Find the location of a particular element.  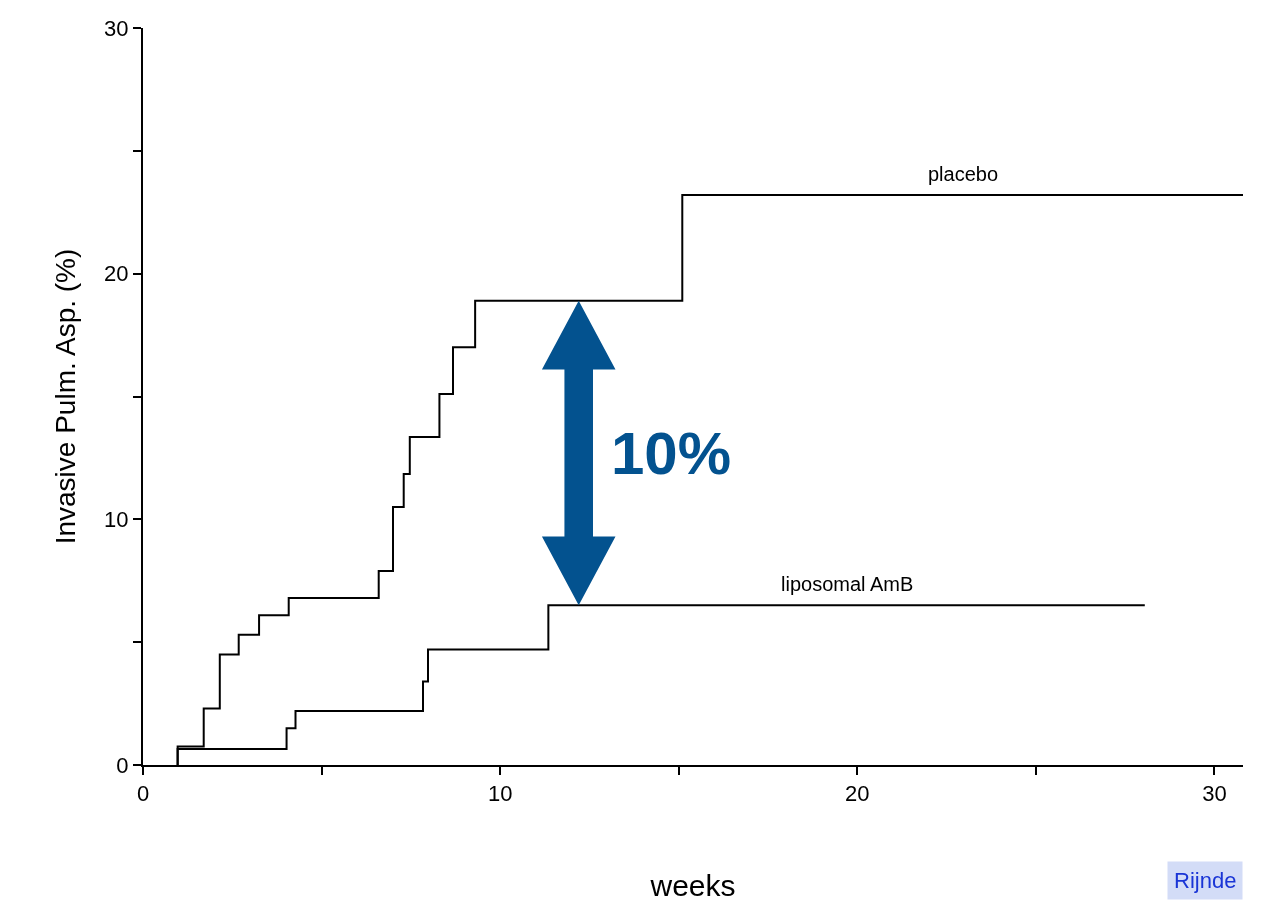

y-tick-label: 30 is located at coordinates (116, 28).